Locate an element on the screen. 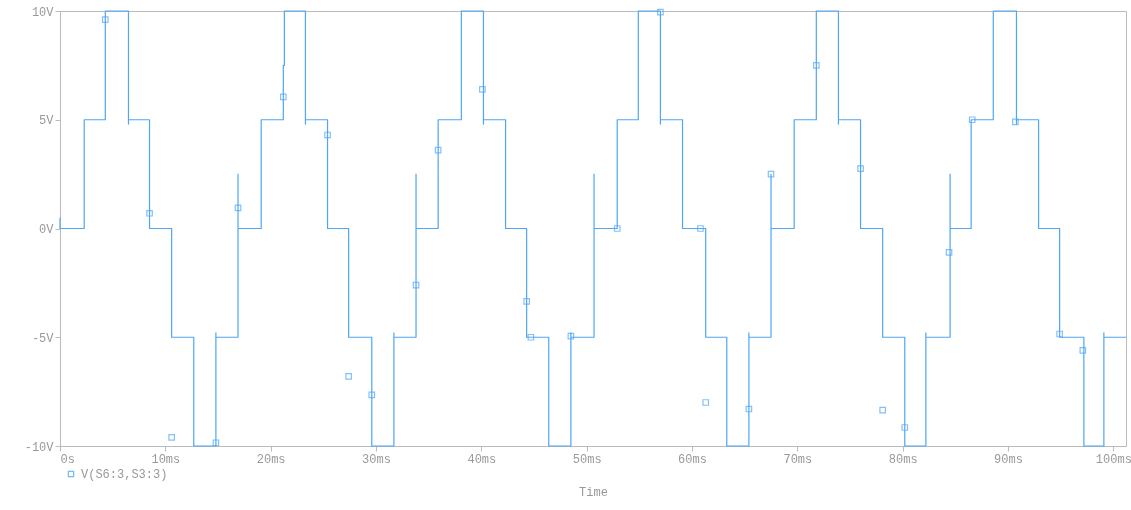  x-tick-label: 10ms is located at coordinates (166, 459).